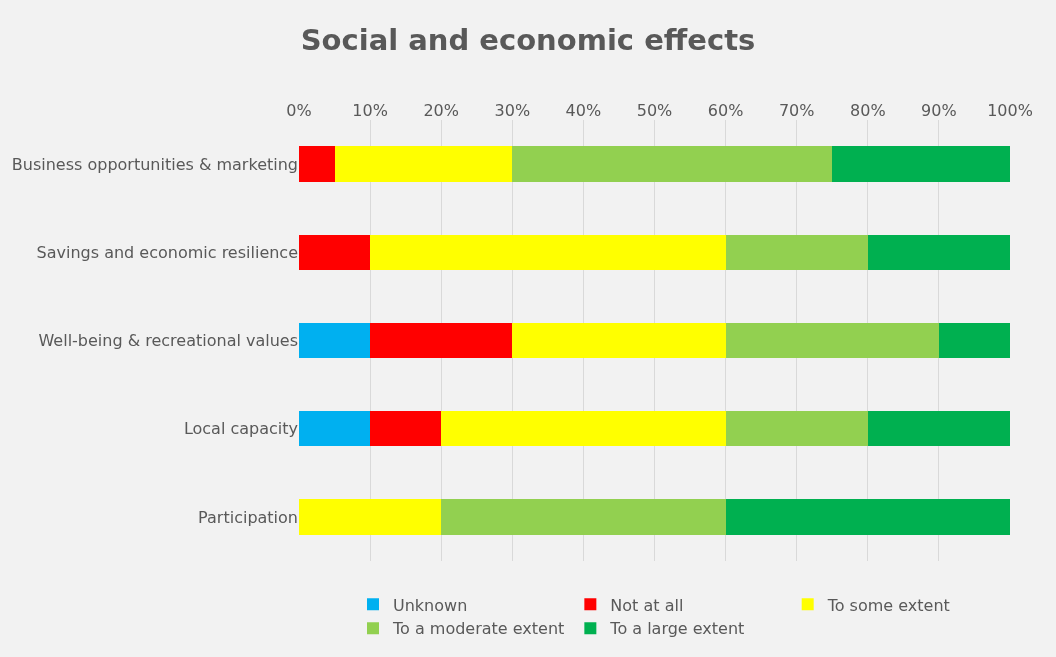 This screenshot has width=1056, height=657. What do you see at coordinates (430, 605) in the screenshot?
I see `legend-label: Unknown` at bounding box center [430, 605].